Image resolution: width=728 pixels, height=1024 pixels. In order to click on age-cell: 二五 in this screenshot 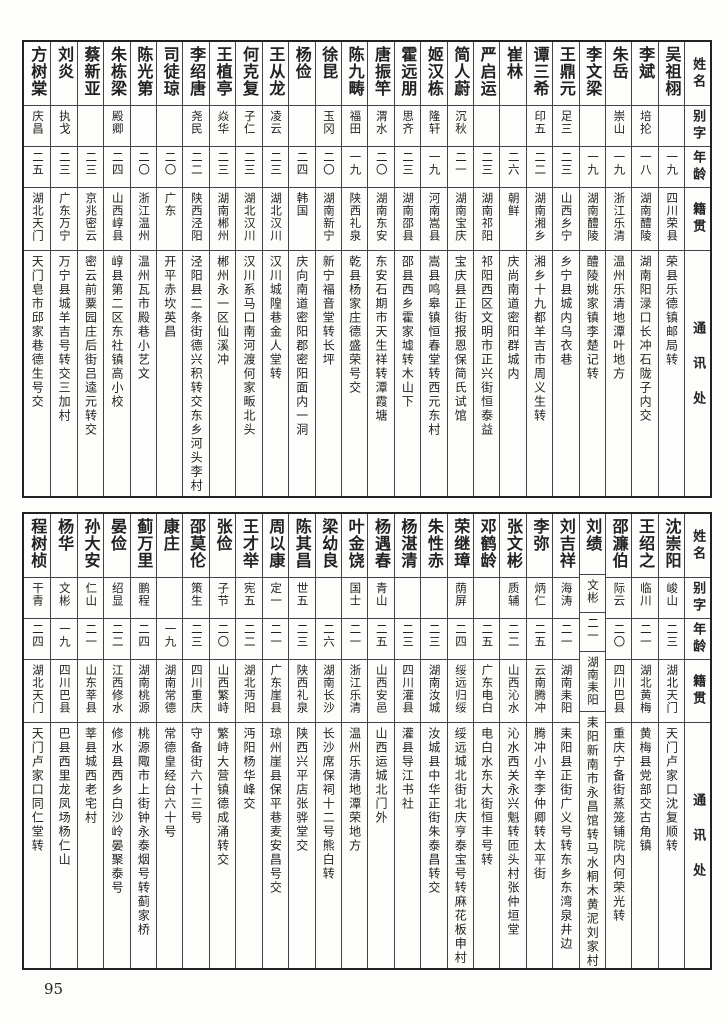, I will do `click(486, 639)`.